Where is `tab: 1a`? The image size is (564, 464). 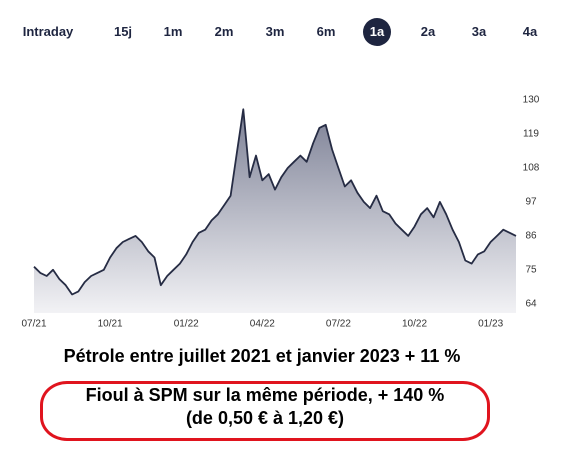
tab: 1a is located at coordinates (377, 32).